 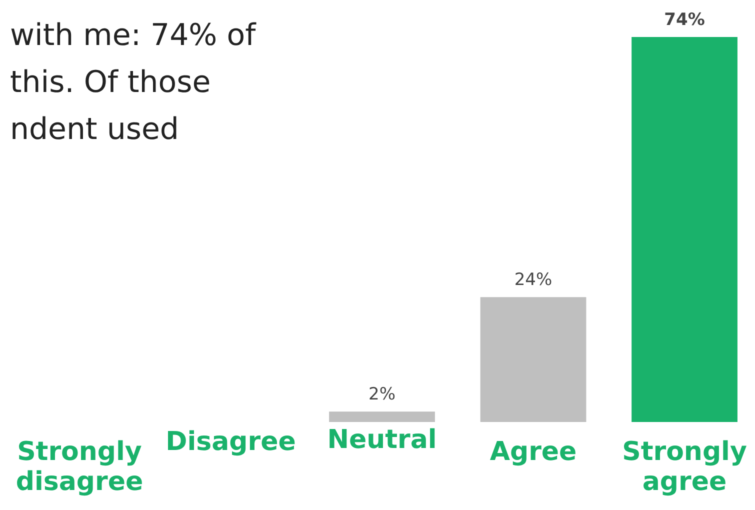 I want to click on x-tick-label: Strongly agree, so click(x=684, y=467).